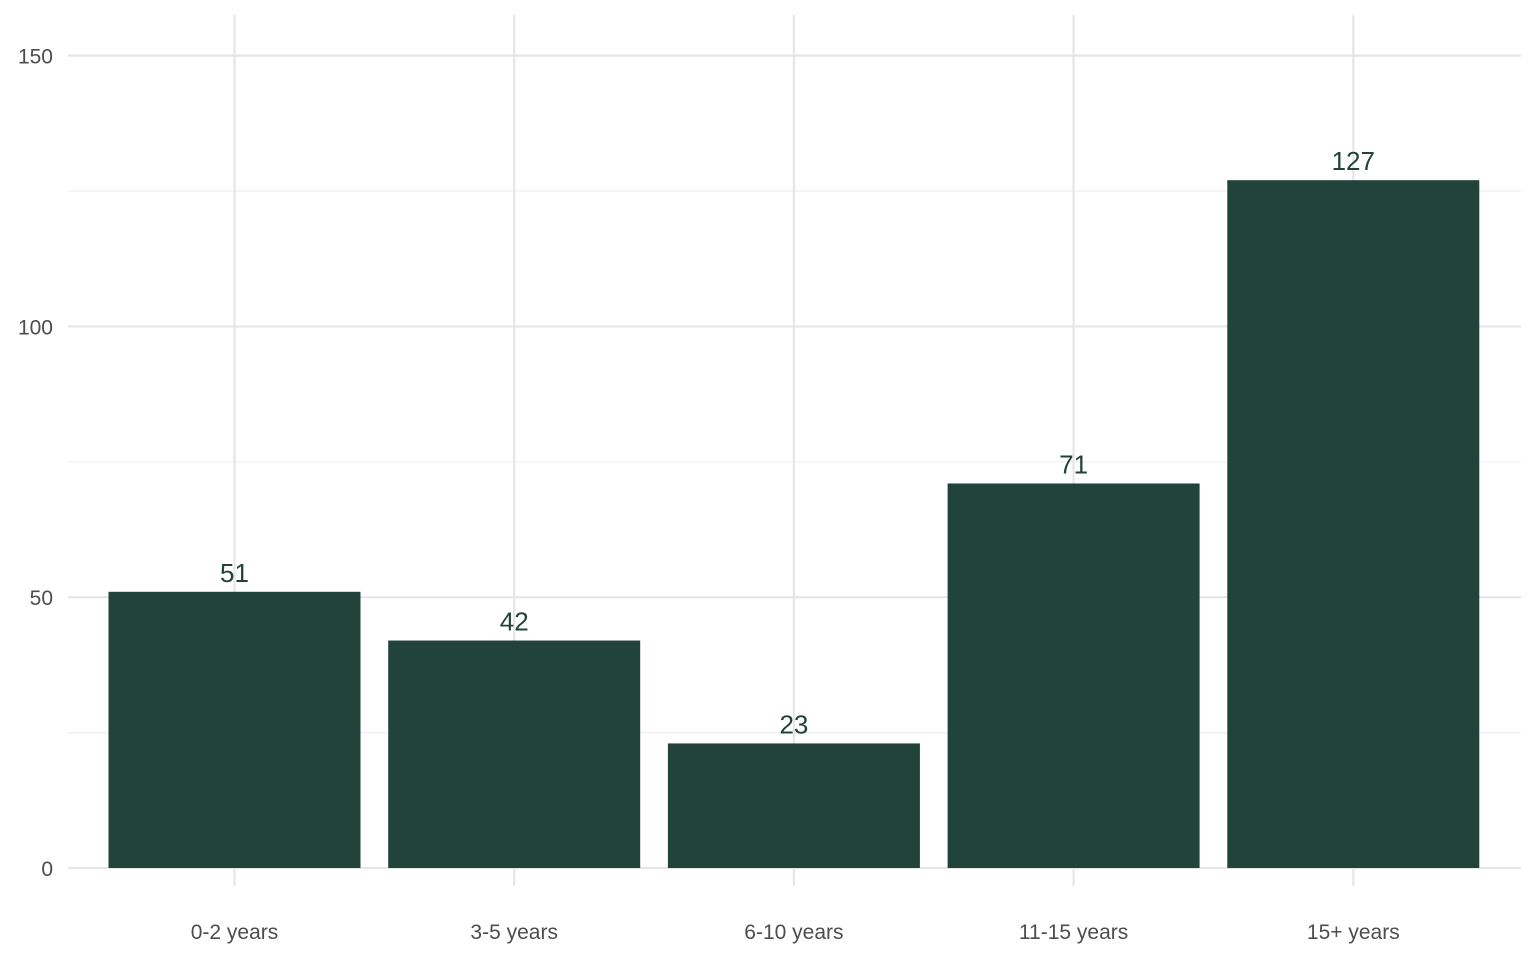 The width and height of the screenshot is (1536, 960). I want to click on bar-11-15-years, so click(1073, 675).